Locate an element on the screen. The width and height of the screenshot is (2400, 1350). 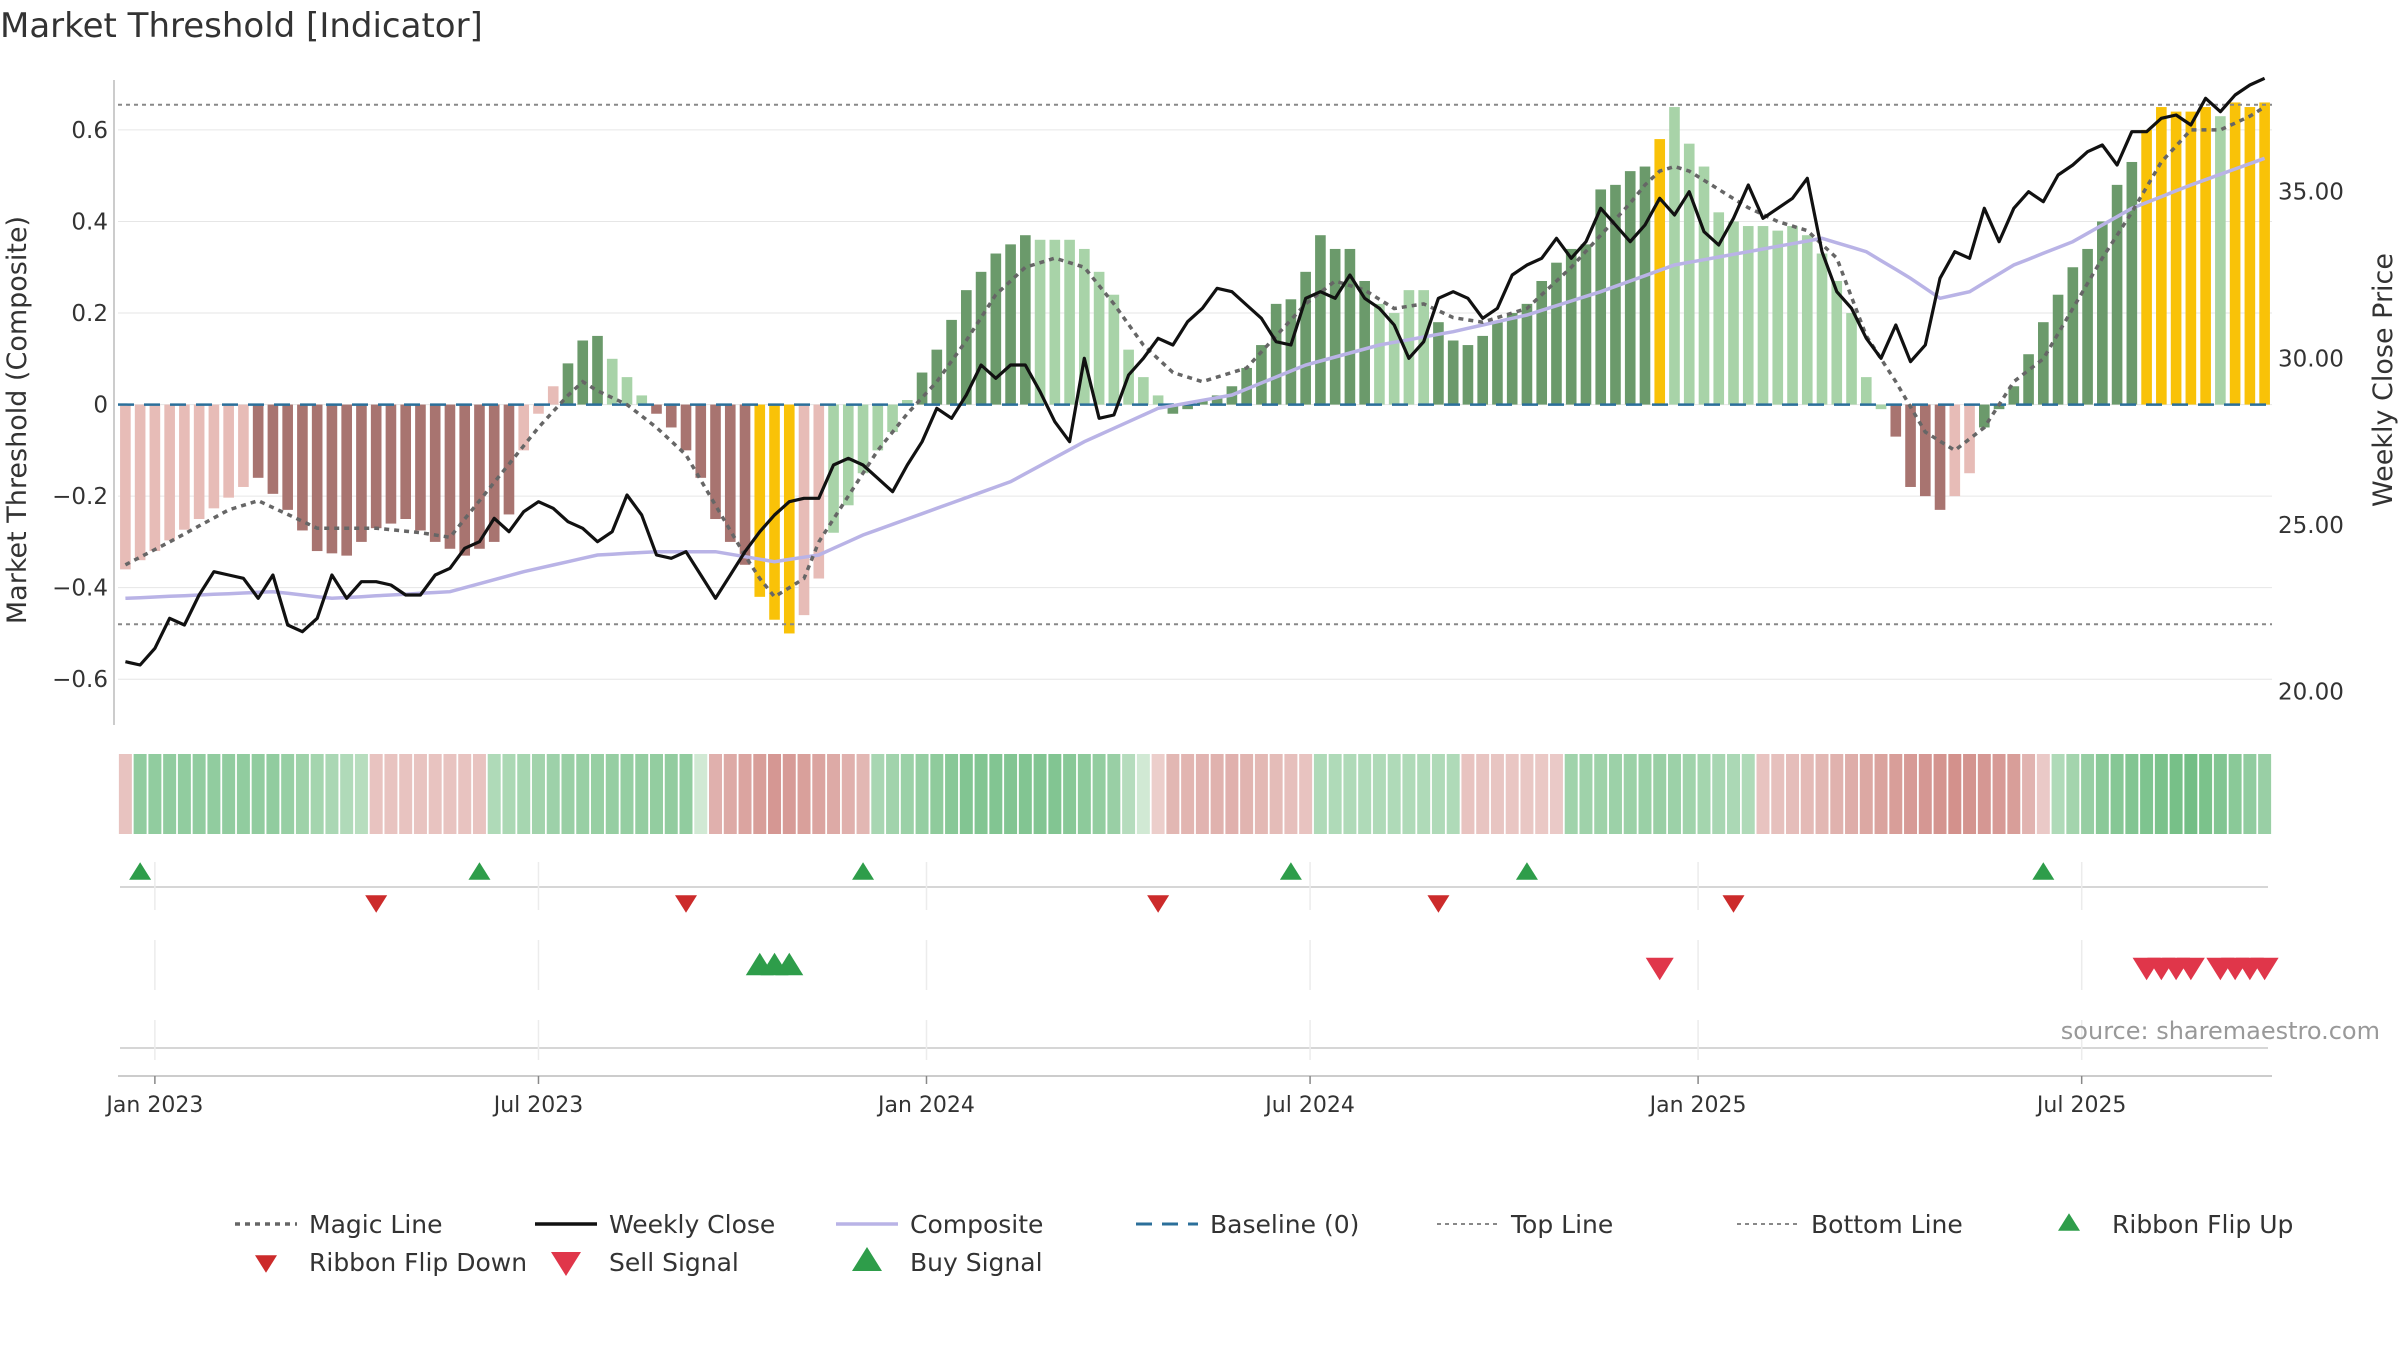
buy-signal-marker is located at coordinates (789, 964).